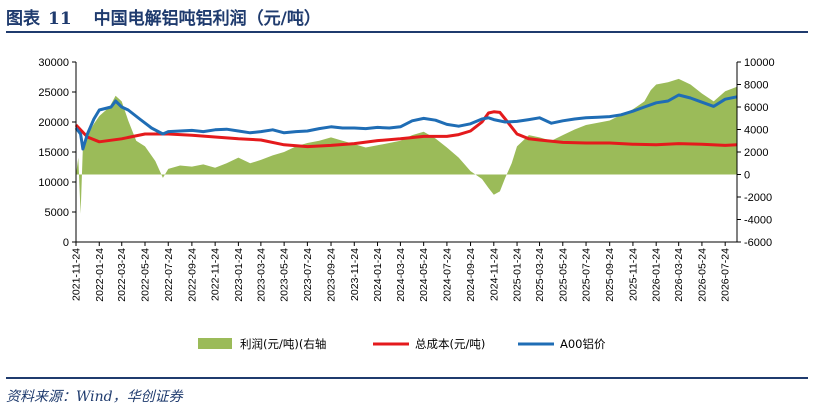 The image size is (814, 412). What do you see at coordinates (633, 274) in the screenshot?
I see `x-tick-label: 2025-11-24` at bounding box center [633, 274].